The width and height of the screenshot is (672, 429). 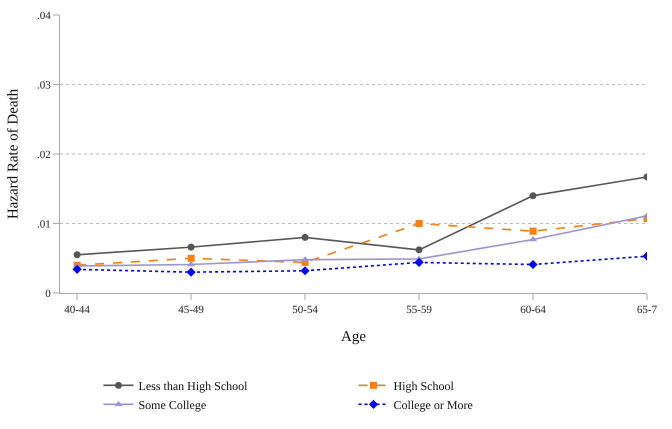 What do you see at coordinates (44, 16) in the screenshot?
I see `y-tick-label: .04` at bounding box center [44, 16].